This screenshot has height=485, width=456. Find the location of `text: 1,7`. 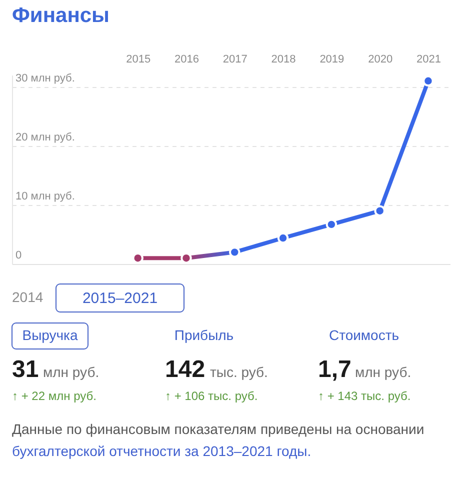

text: 1,7 is located at coordinates (335, 369).